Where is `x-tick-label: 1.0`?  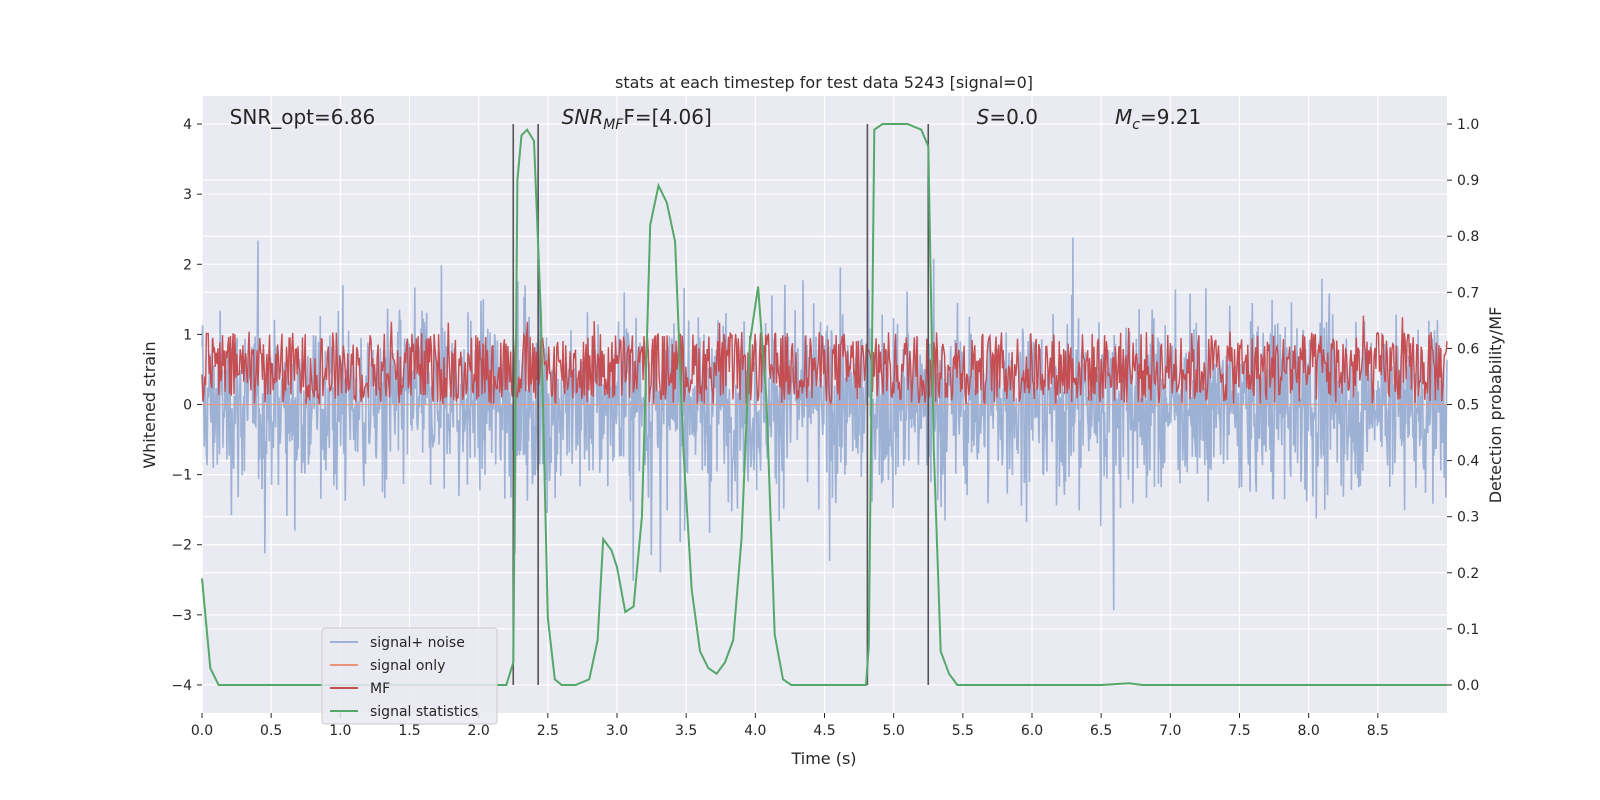
x-tick-label: 1.0 is located at coordinates (340, 731).